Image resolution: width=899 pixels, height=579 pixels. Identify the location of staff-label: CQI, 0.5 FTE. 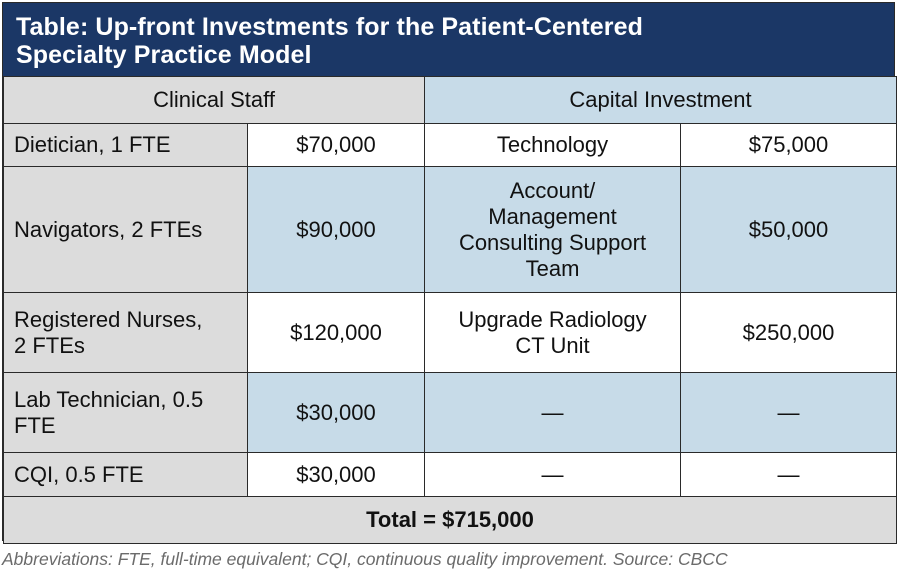
(125, 475).